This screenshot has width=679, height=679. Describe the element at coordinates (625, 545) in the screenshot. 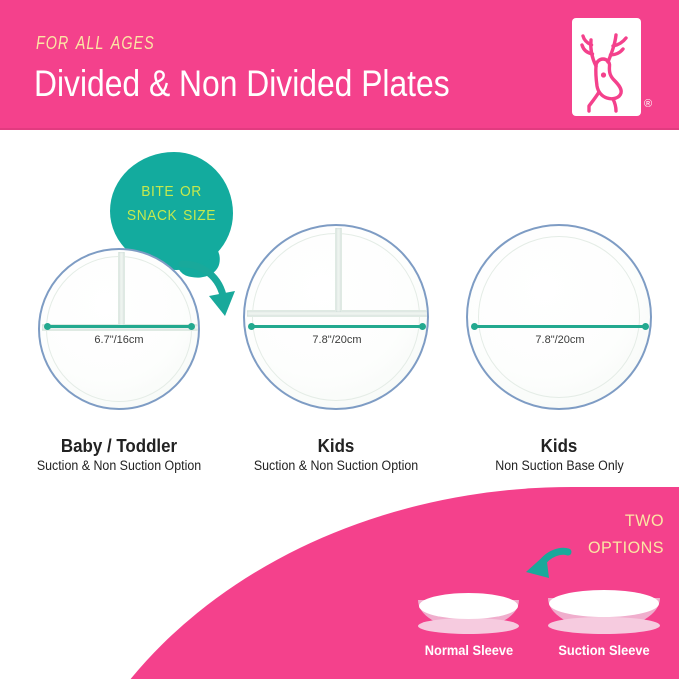

I see `options-heading-line-2: Options` at that location.